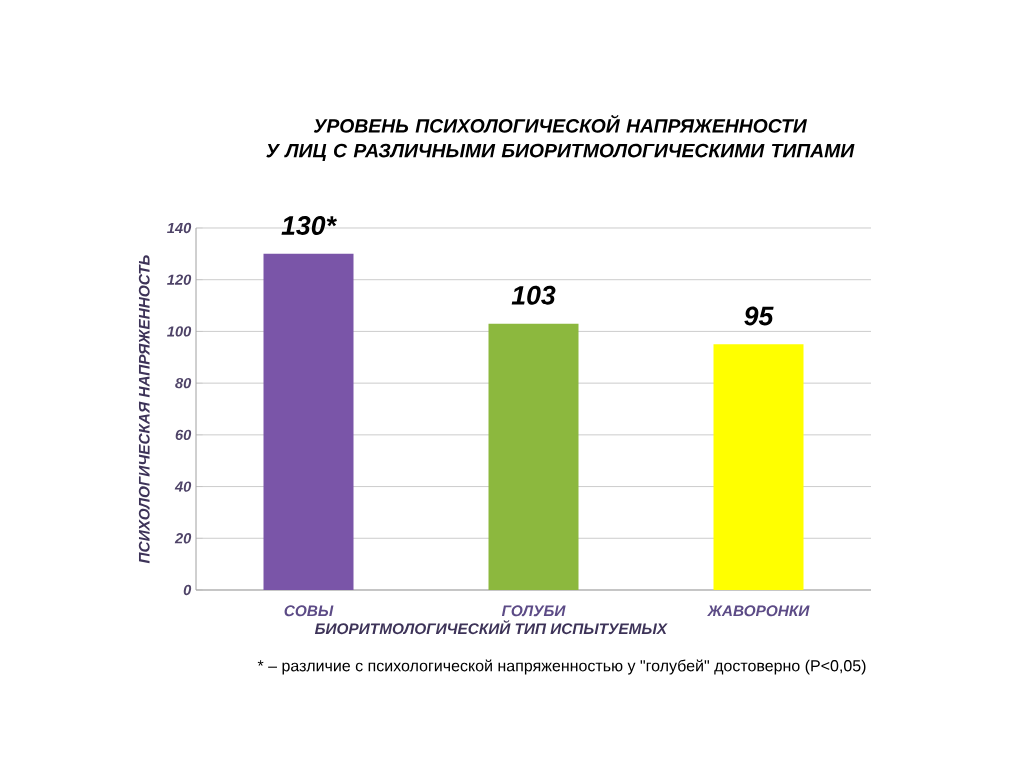  I want to click on y-tick-label: 140, so click(179, 228).